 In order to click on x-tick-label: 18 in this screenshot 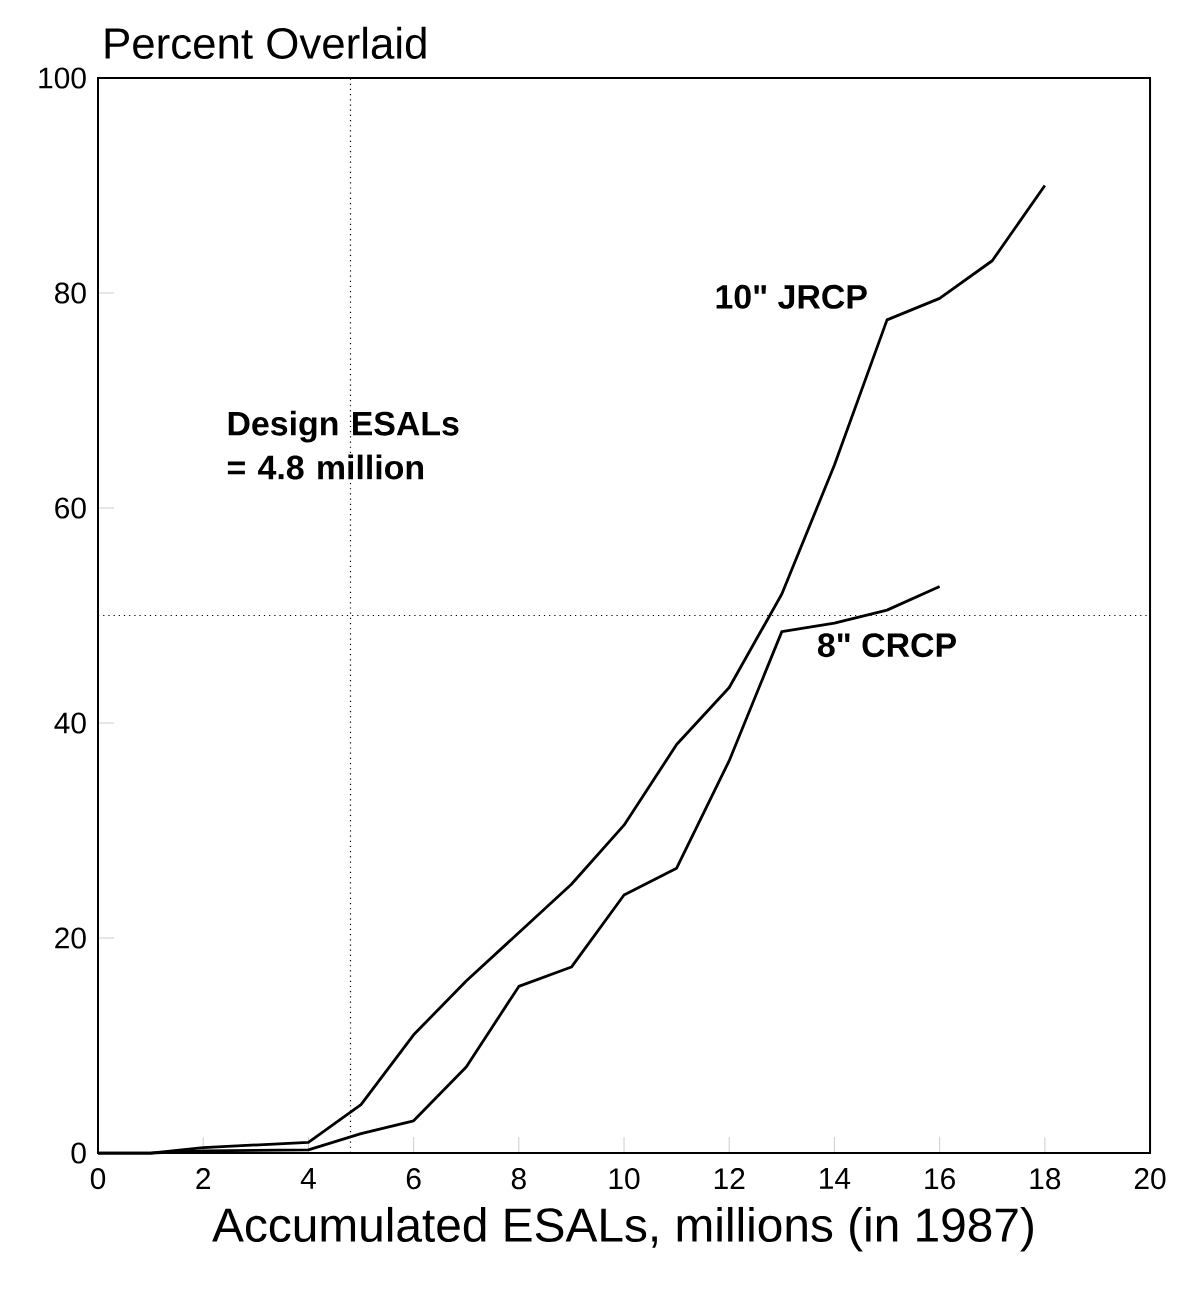, I will do `click(1045, 1179)`.